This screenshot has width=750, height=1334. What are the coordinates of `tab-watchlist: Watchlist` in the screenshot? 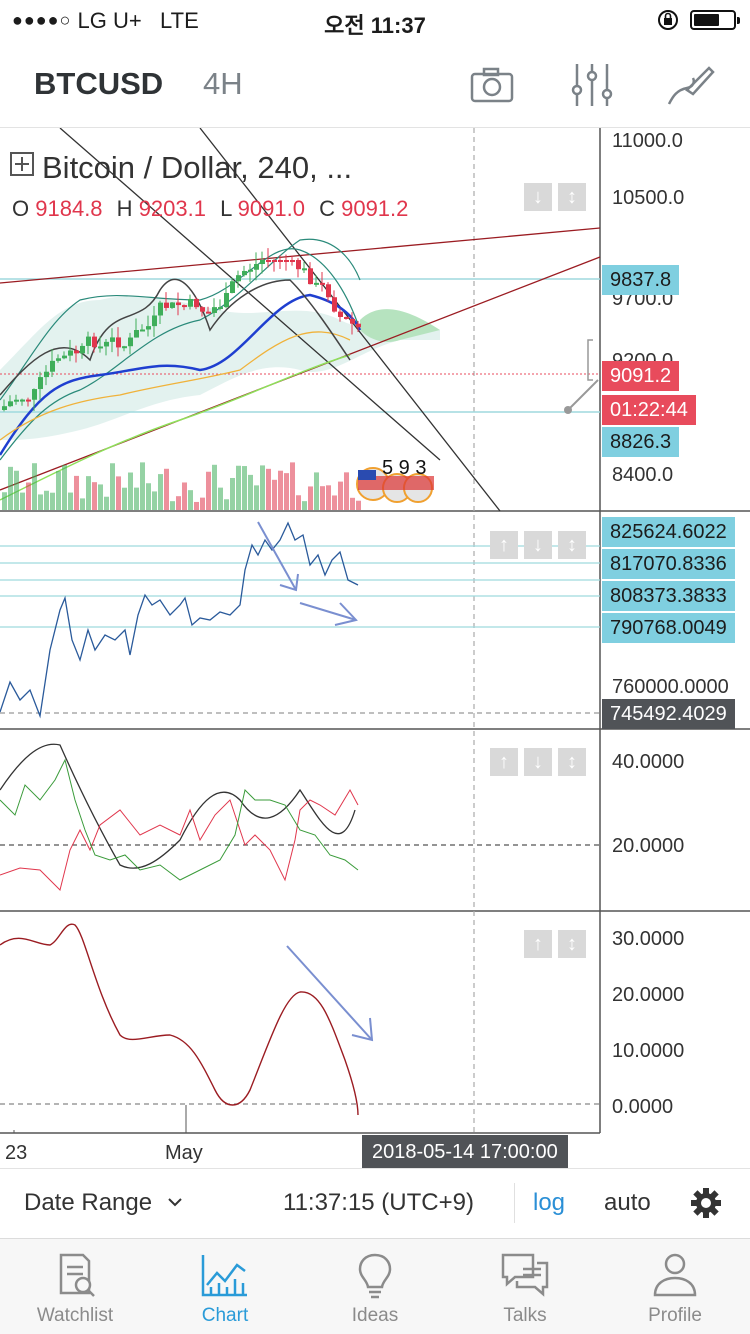 It's located at (75, 1286).